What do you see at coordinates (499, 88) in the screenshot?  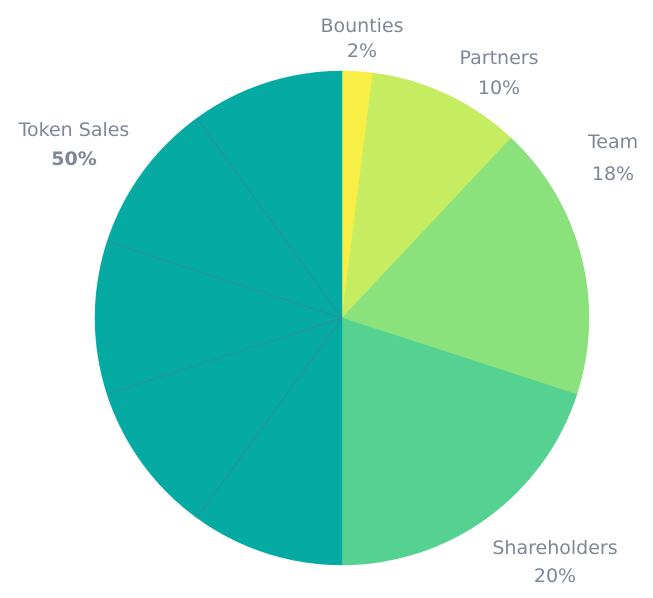 I see `slice-value-partners: 10%` at bounding box center [499, 88].